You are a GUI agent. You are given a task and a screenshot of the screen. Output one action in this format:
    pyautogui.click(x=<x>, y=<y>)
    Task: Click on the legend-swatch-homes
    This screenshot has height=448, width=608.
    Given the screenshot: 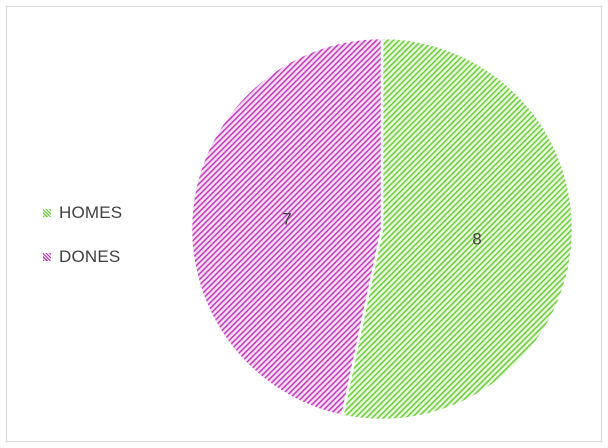 What is the action you would take?
    pyautogui.click(x=47, y=213)
    